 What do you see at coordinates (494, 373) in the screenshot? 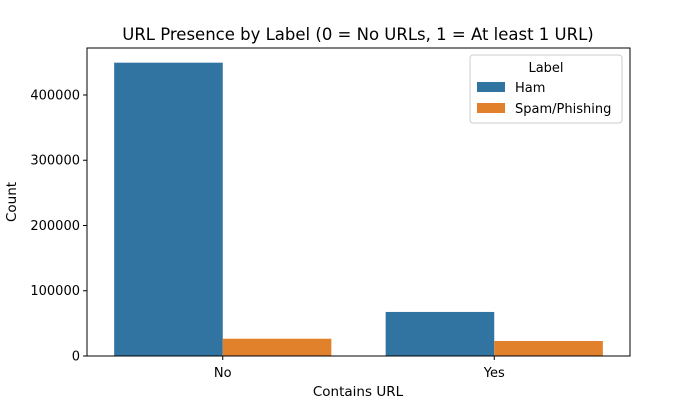
I see `x-tick-label: Yes` at bounding box center [494, 373].